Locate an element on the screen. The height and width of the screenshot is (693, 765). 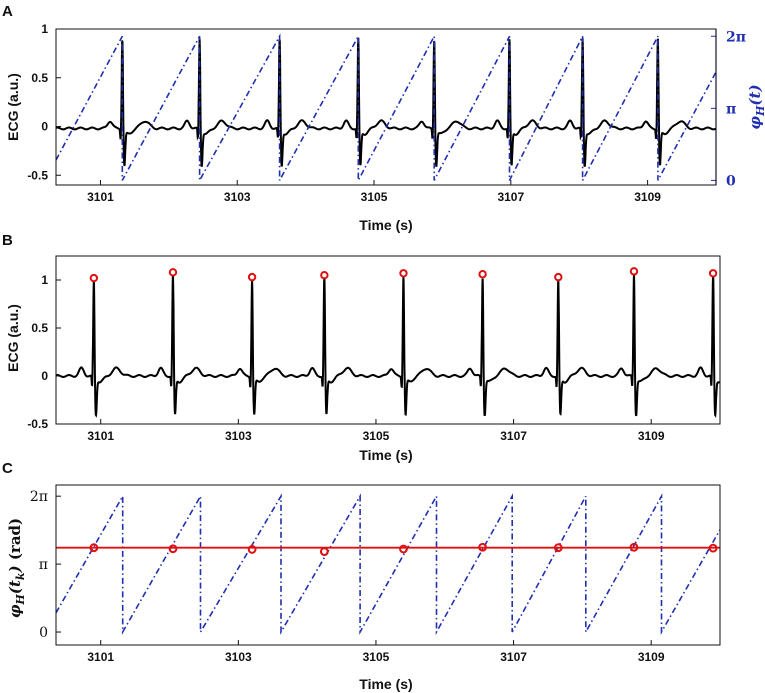
panel-b-xtick-label: 3105 is located at coordinates (376, 436).